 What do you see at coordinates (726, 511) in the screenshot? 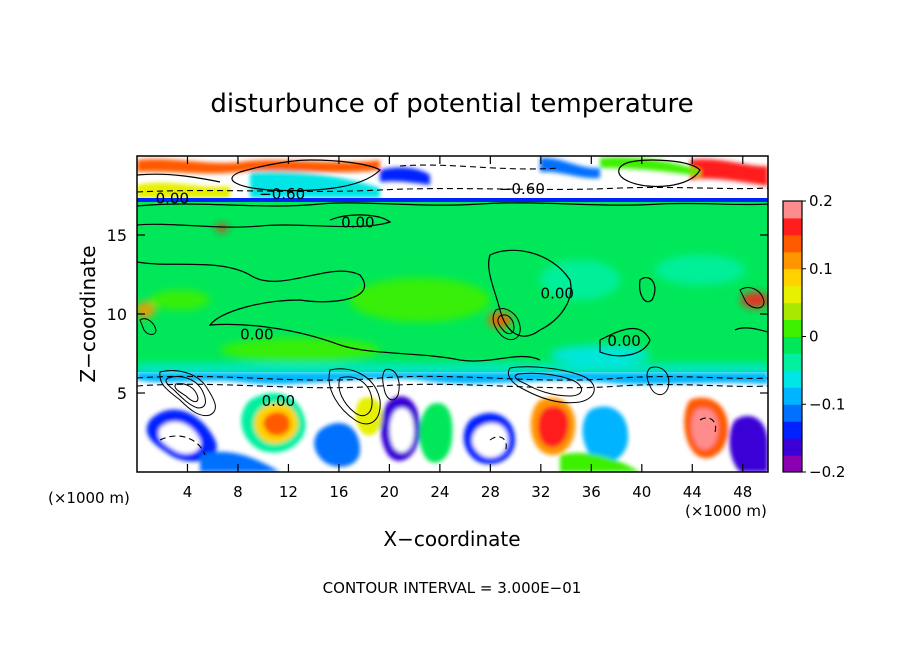
I see `x-axis-unit-right: (×1000 m)` at bounding box center [726, 511].